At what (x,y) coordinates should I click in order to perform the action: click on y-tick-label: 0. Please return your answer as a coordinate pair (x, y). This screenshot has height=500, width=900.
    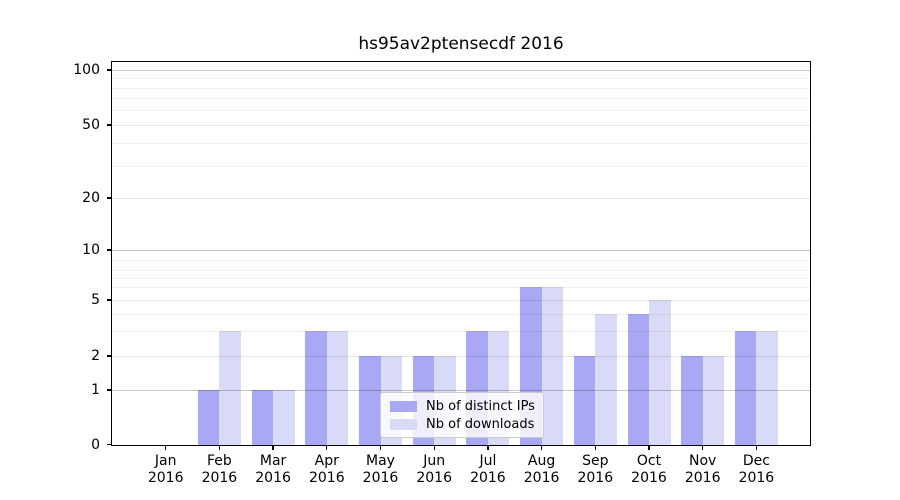
    Looking at the image, I should click on (95, 444).